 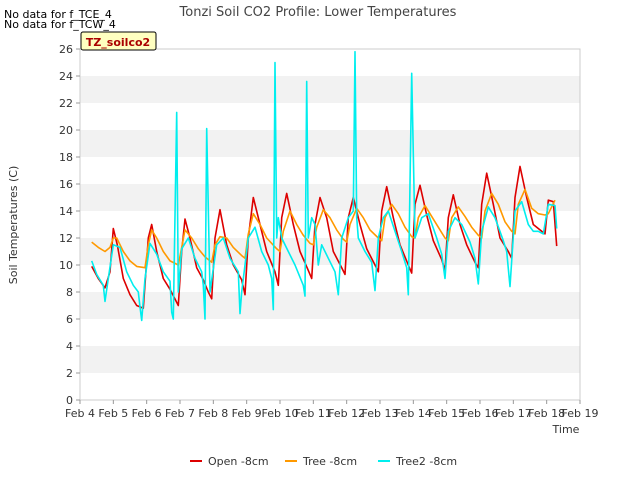 I want to click on x-tick-label: Feb 17, so click(x=513, y=413).